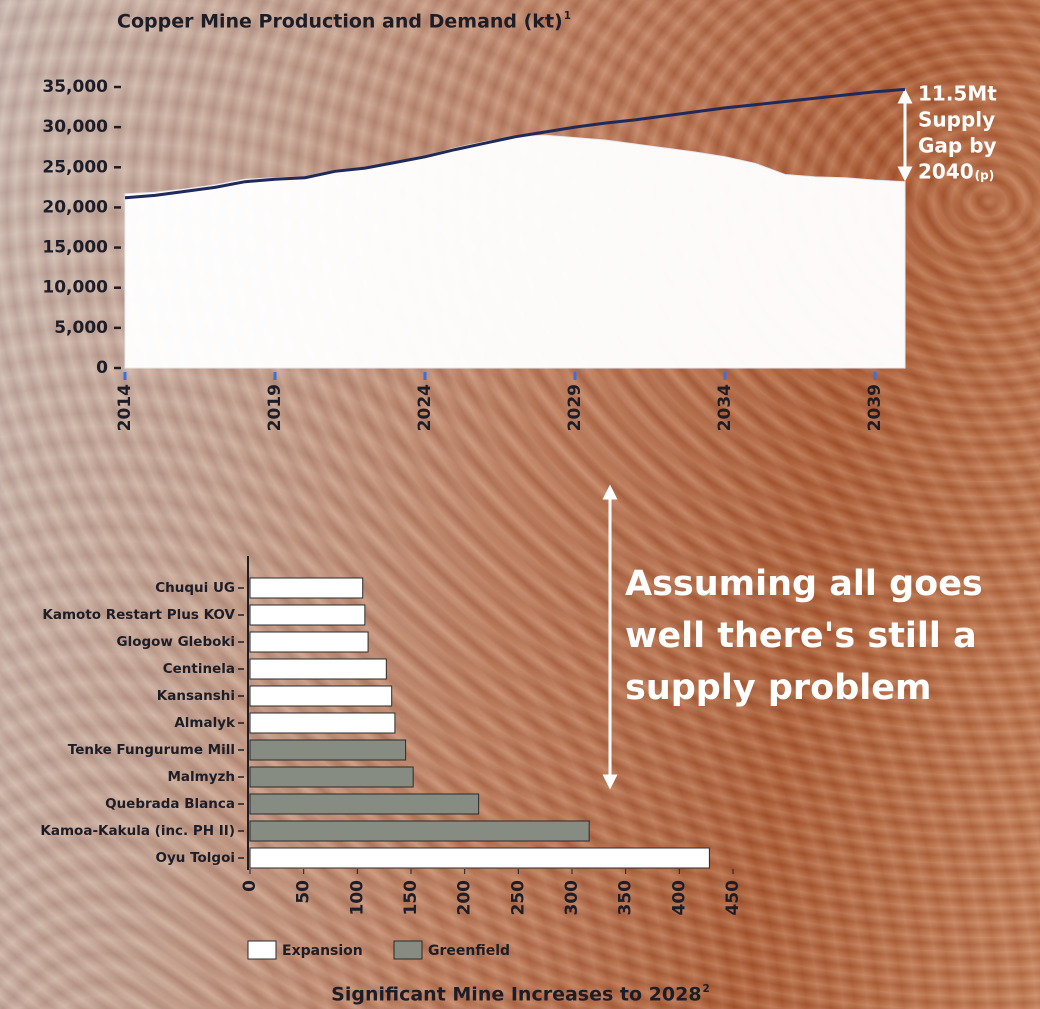 Image resolution: width=1040 pixels, height=1009 pixels. I want to click on y-tick-label: 25,000, so click(75, 167).